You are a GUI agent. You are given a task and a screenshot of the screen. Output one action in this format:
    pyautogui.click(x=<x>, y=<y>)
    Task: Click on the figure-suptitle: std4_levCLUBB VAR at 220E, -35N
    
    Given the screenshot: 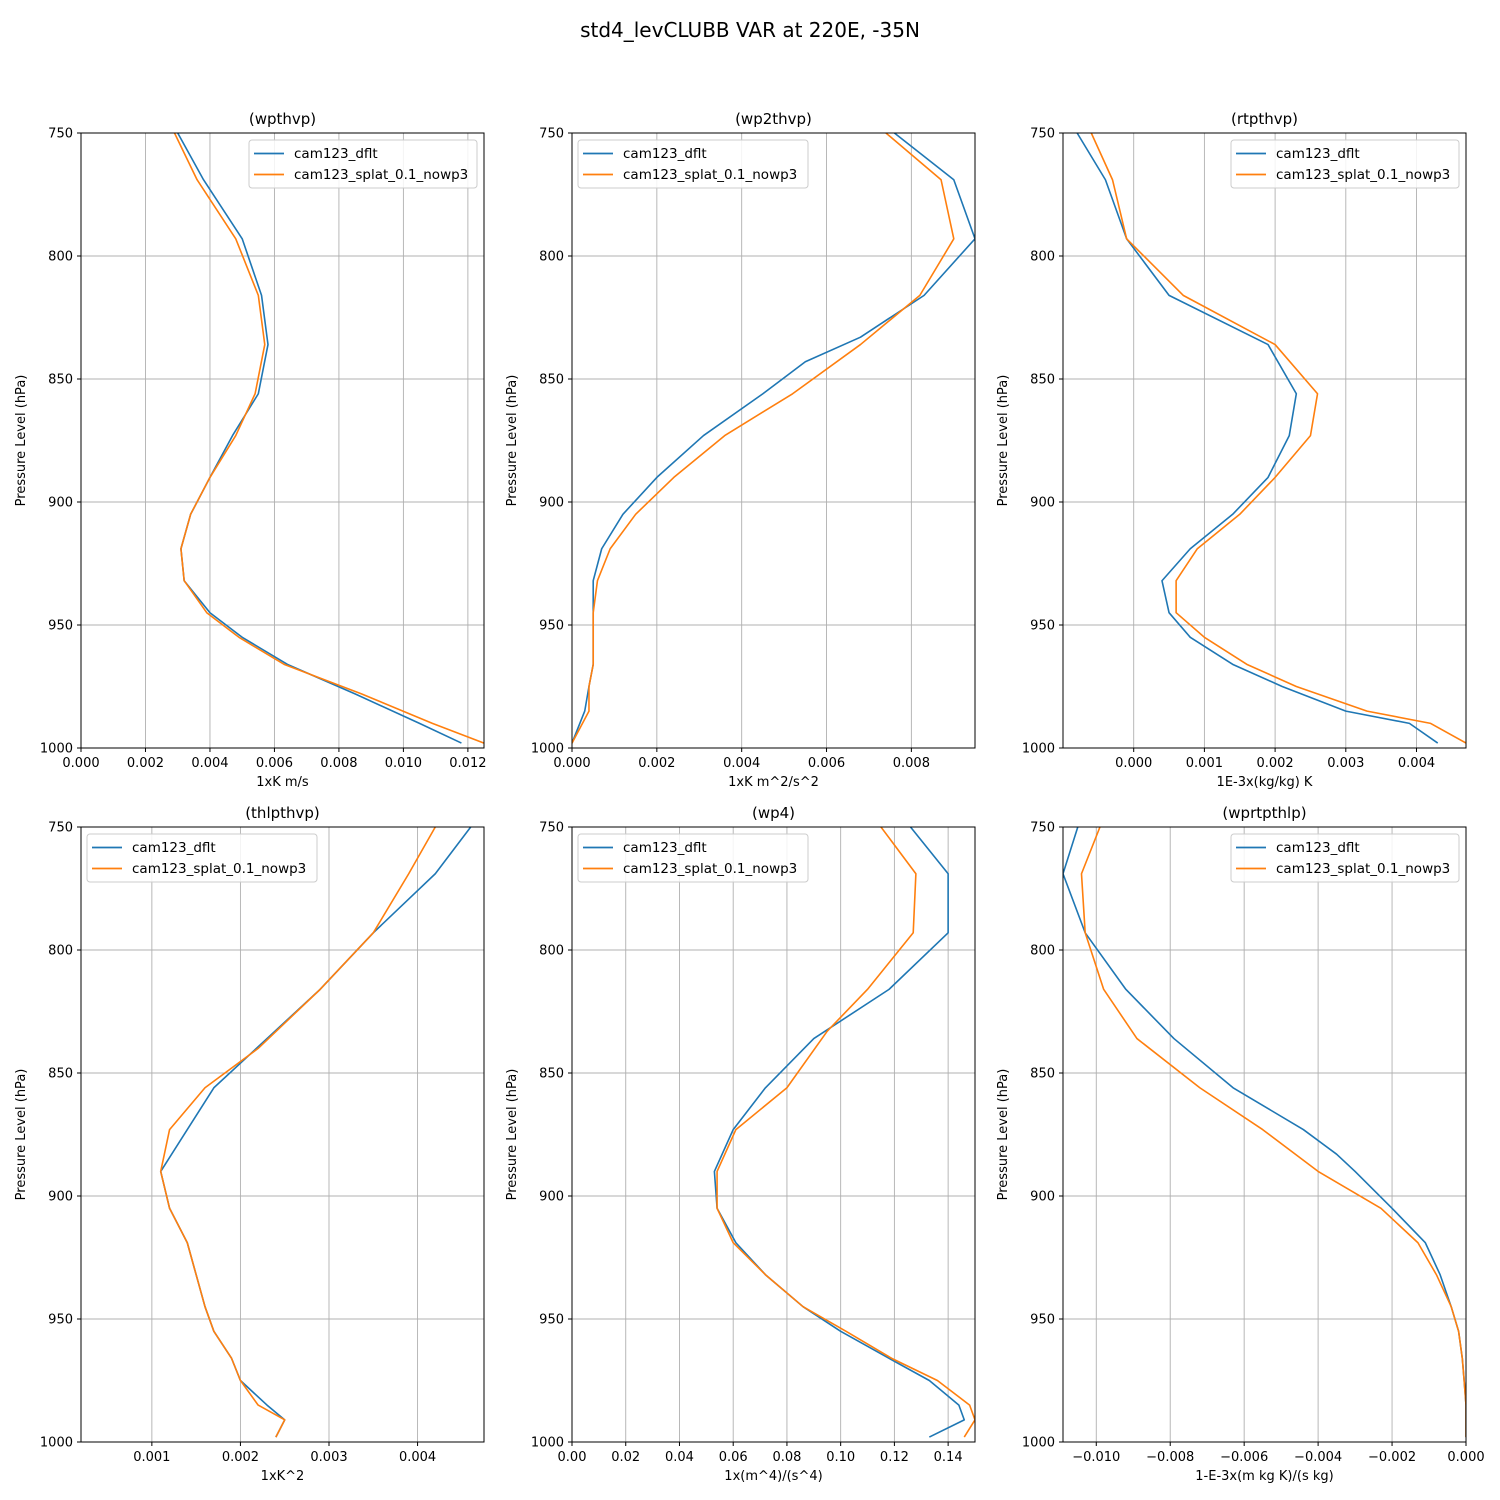 What is the action you would take?
    pyautogui.click(x=750, y=30)
    